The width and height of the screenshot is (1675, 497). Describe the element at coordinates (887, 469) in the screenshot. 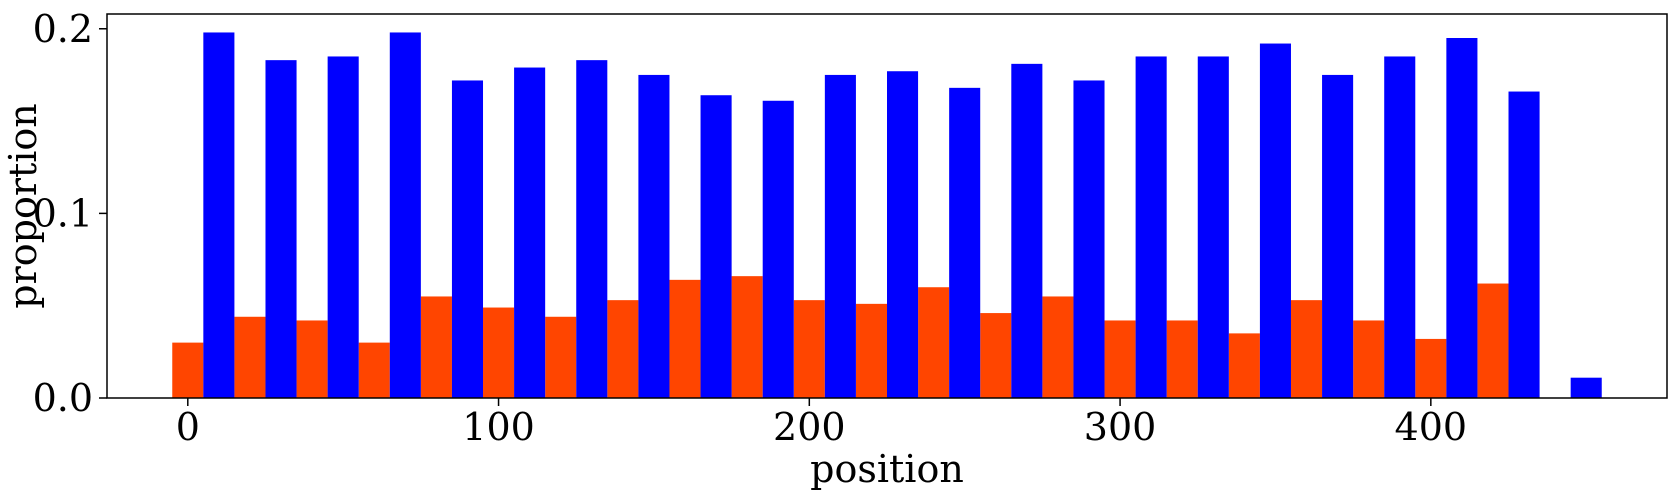

I see `x-axis-label: position` at that location.